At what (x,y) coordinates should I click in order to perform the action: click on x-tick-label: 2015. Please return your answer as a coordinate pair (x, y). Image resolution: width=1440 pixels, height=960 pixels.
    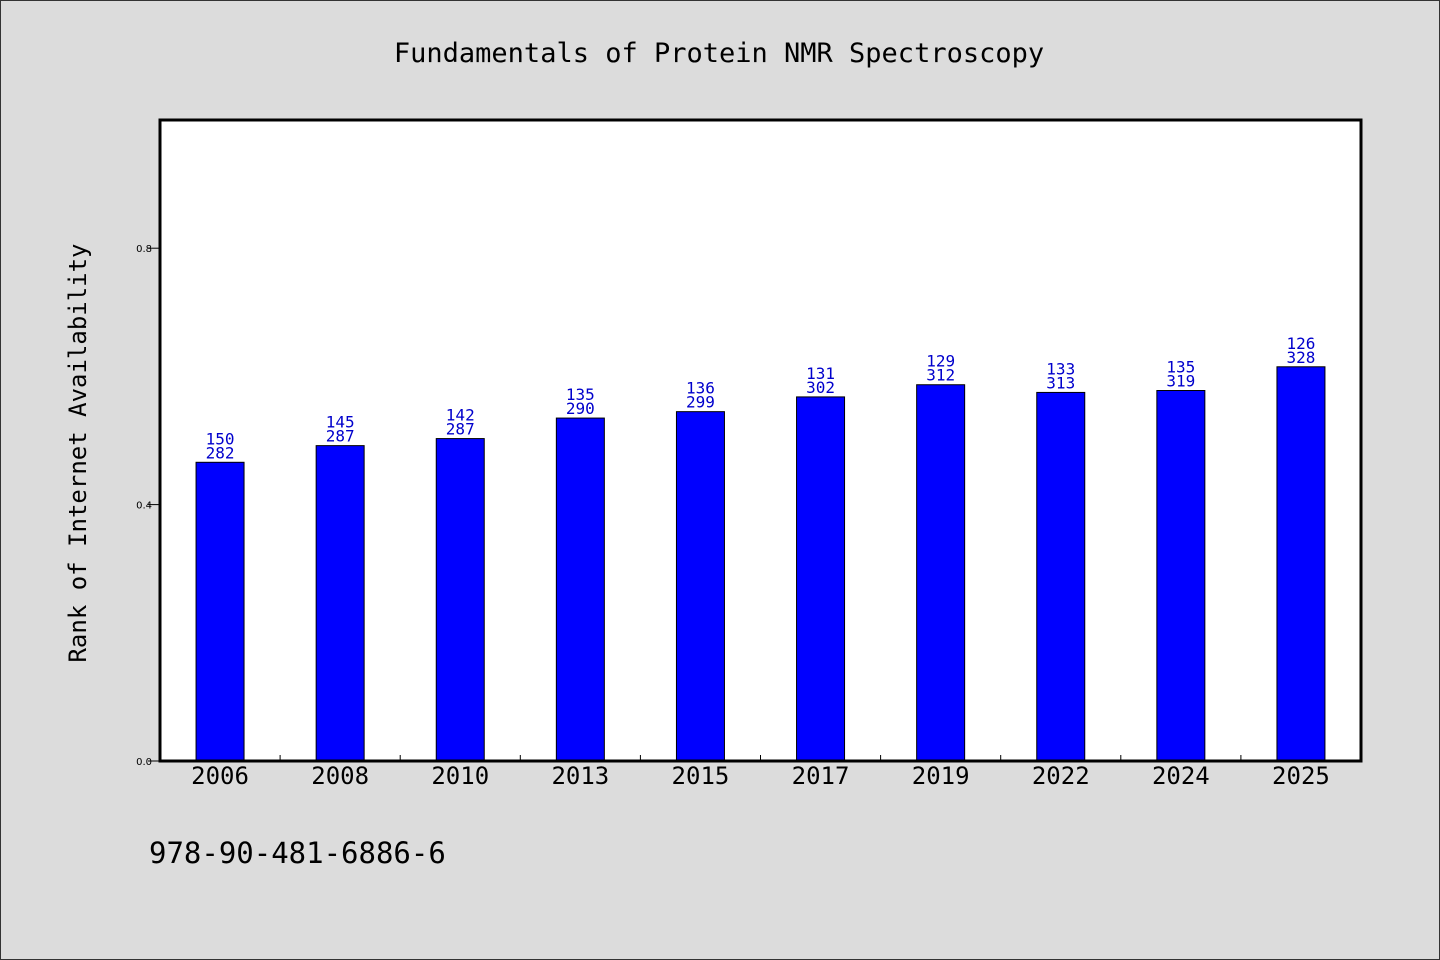
    Looking at the image, I should click on (701, 776).